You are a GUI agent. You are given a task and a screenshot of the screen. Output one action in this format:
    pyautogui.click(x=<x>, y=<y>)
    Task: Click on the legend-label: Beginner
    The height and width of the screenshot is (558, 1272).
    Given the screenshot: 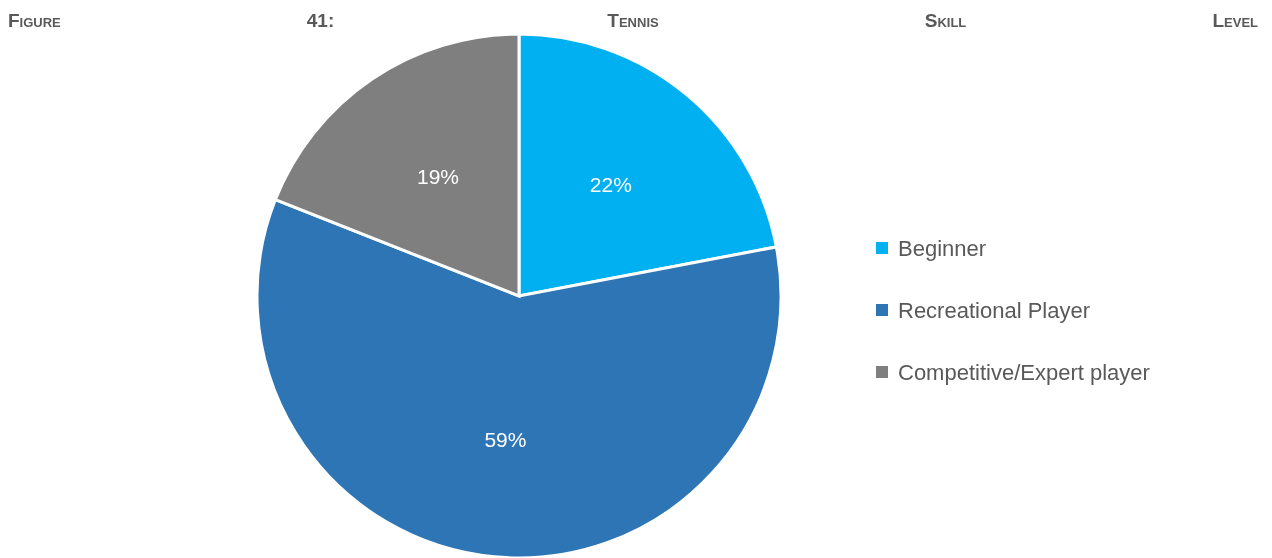 What is the action you would take?
    pyautogui.click(x=942, y=248)
    